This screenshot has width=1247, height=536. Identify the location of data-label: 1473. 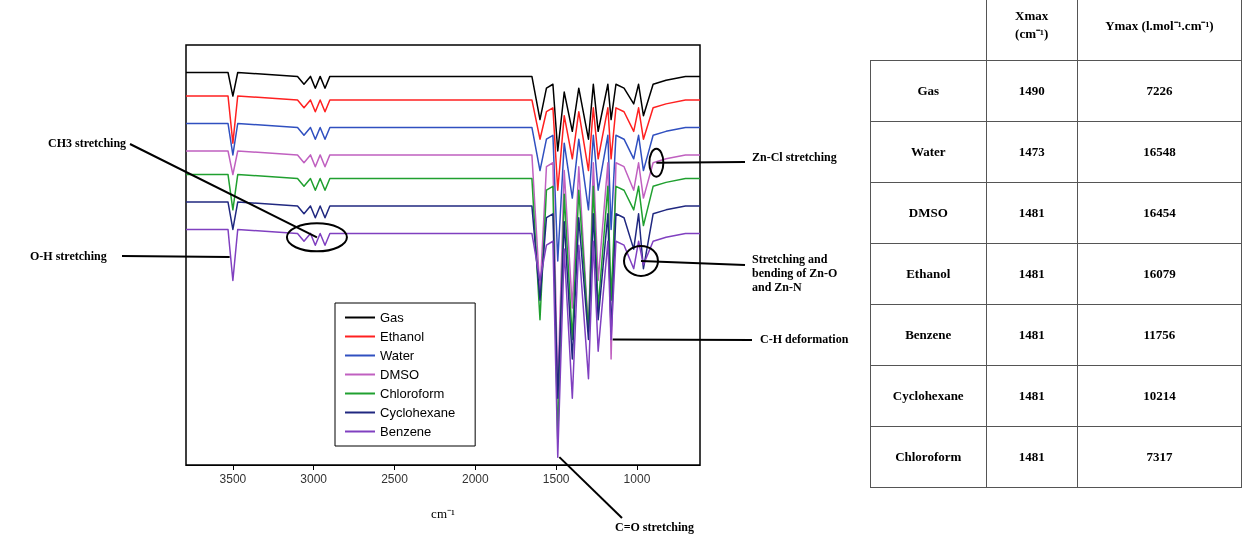
(1032, 151).